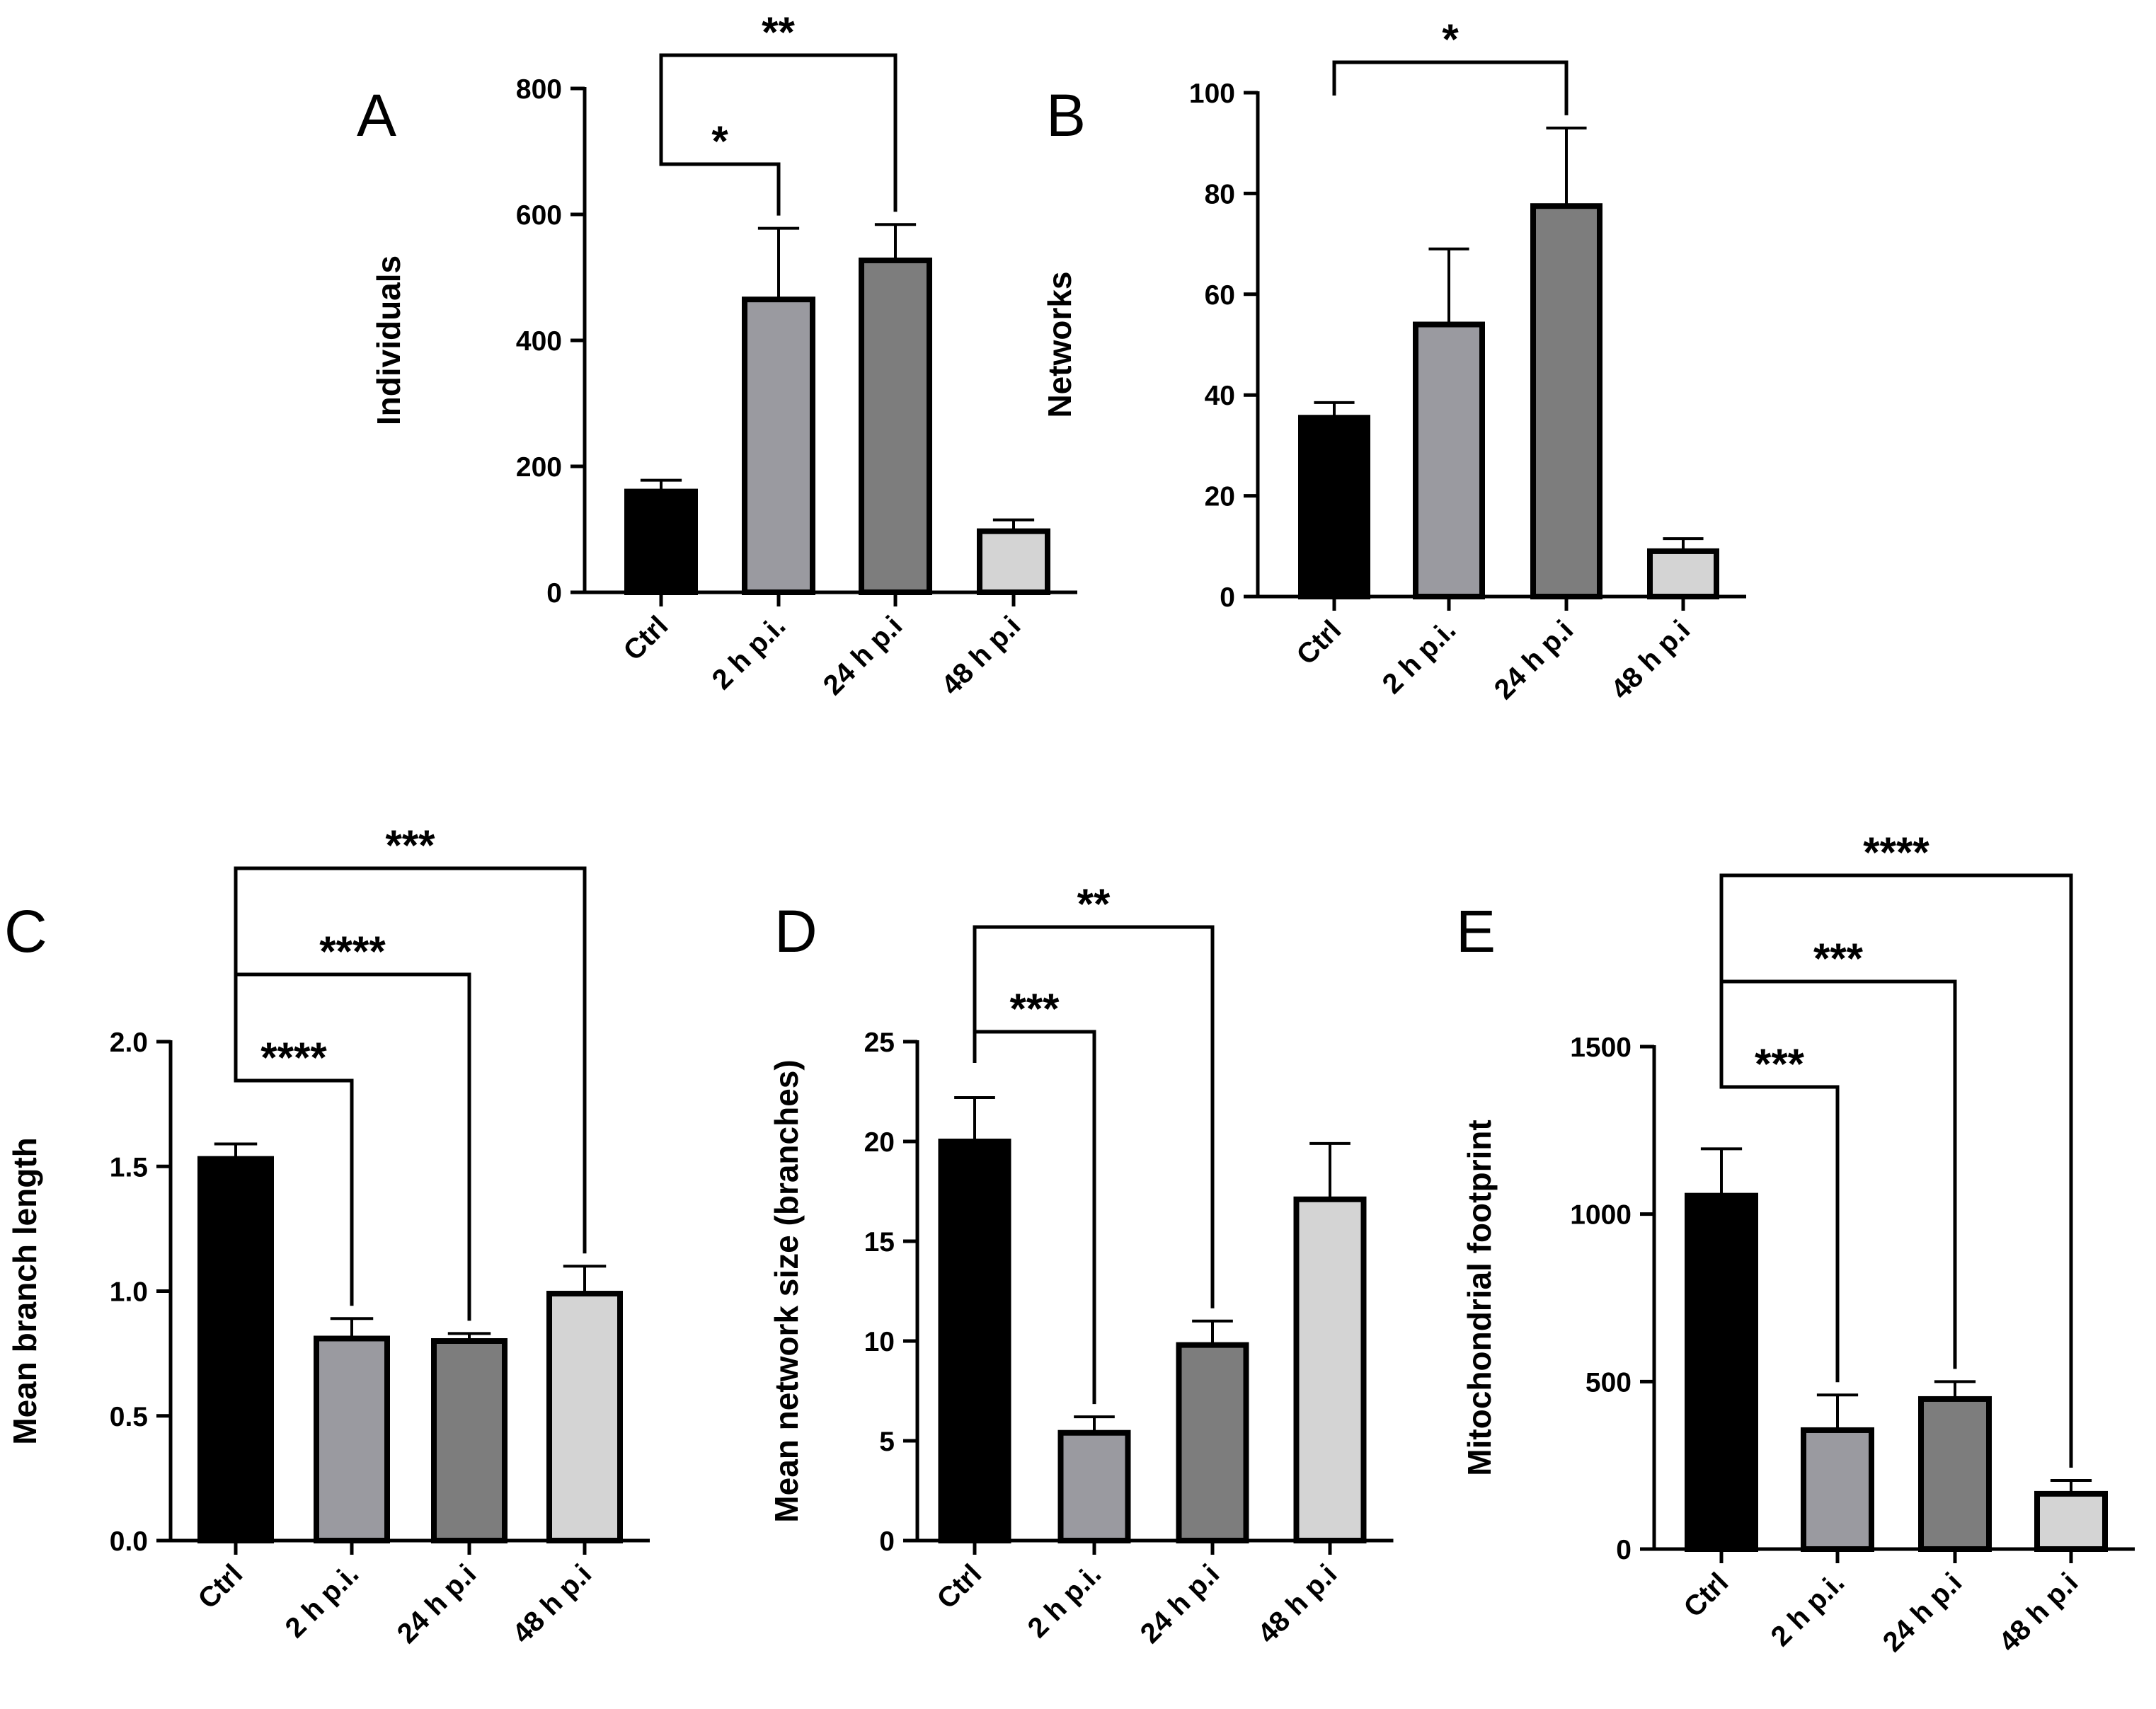 This screenshot has height=1709, width=2156. Describe the element at coordinates (1609, 1383) in the screenshot. I see `y-tick-label: 500` at that location.